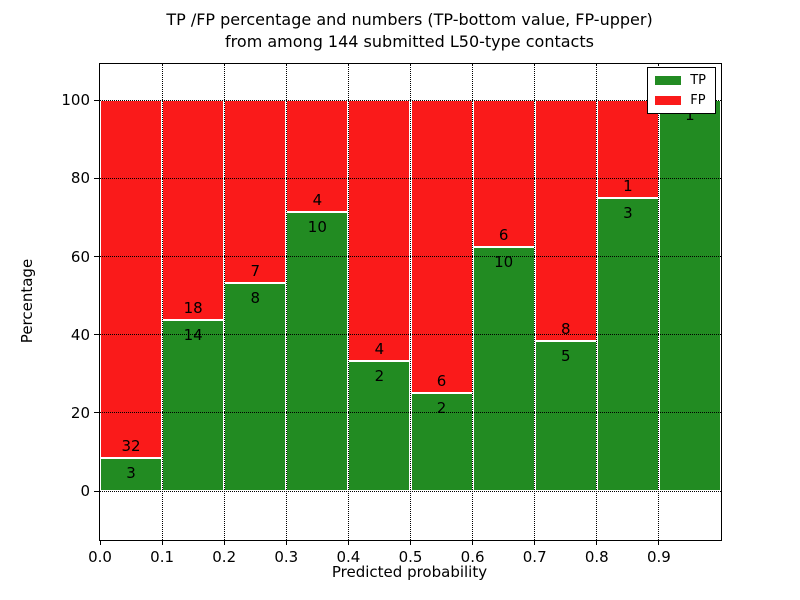 This screenshot has height=600, width=800. Describe the element at coordinates (628, 185) in the screenshot. I see `annotation-fp-count: 1` at that location.